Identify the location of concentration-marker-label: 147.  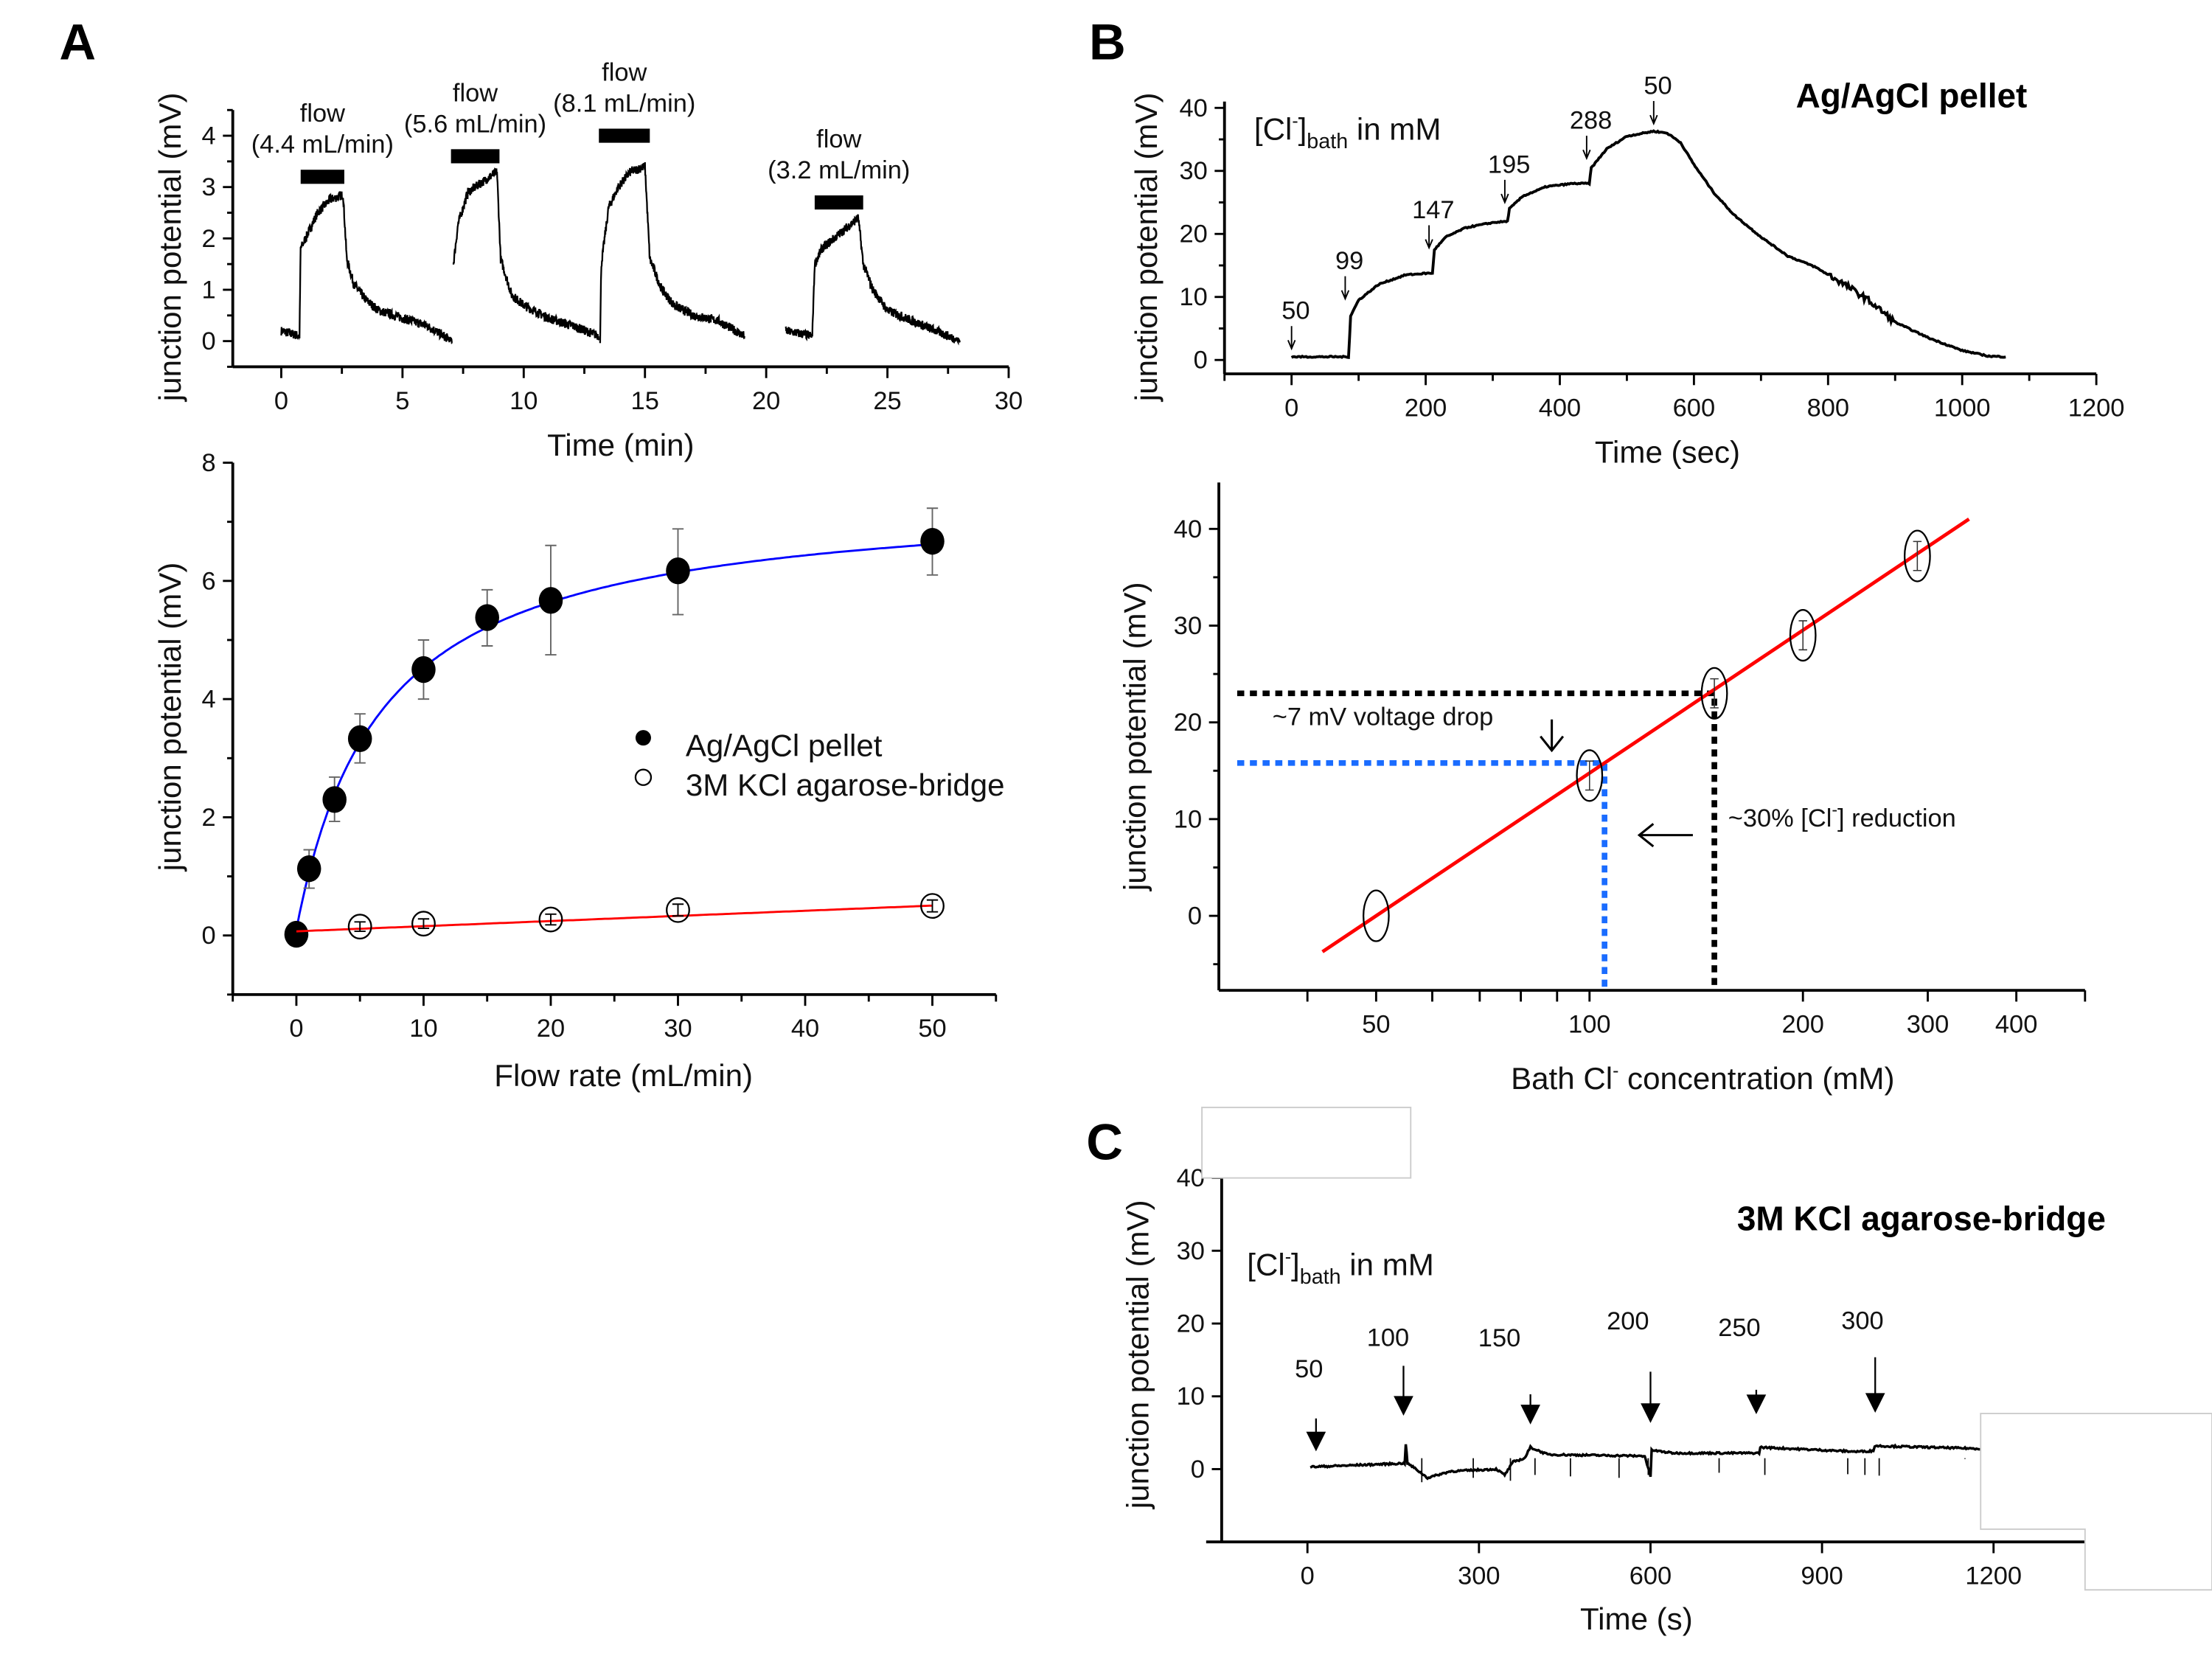
(1433, 210).